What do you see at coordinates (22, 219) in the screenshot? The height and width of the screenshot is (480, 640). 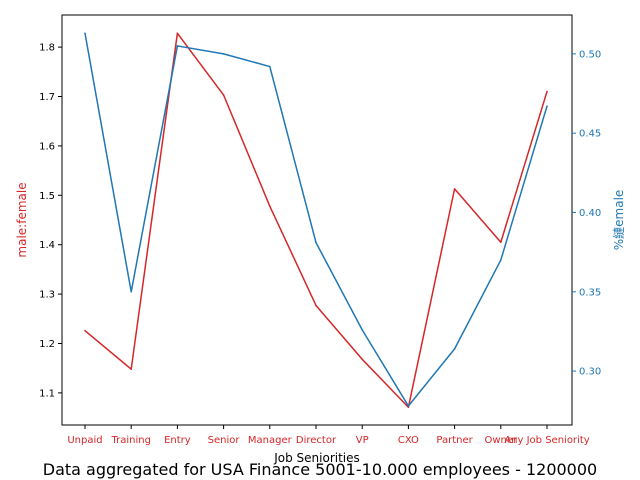 I see `left-y-axis-label: male:female` at bounding box center [22, 219].